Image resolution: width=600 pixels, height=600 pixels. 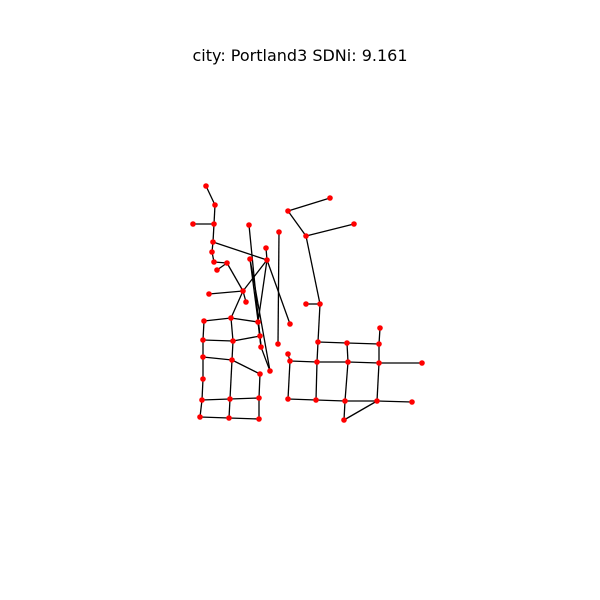 I want to click on figure-title: city: Portland3 SDNi: 9.161, so click(x=300, y=55).